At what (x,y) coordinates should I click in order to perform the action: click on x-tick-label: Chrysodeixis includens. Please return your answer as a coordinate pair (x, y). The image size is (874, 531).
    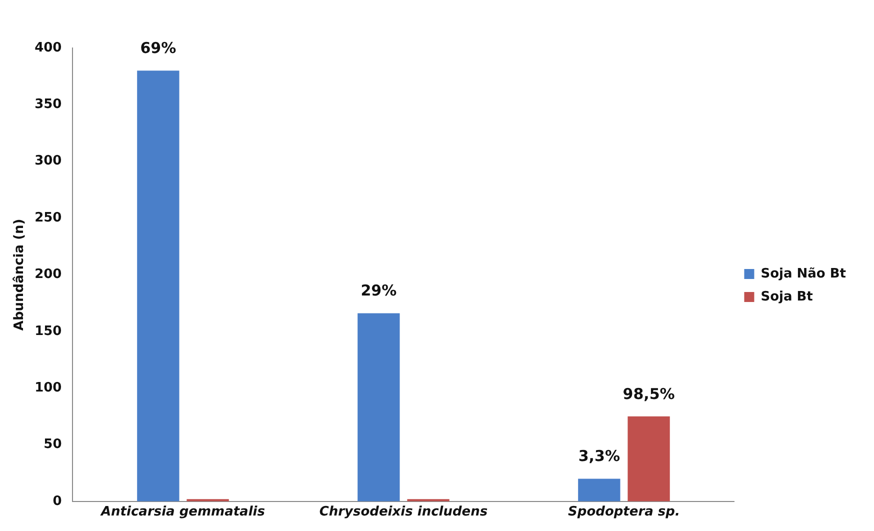
    Looking at the image, I should click on (403, 512).